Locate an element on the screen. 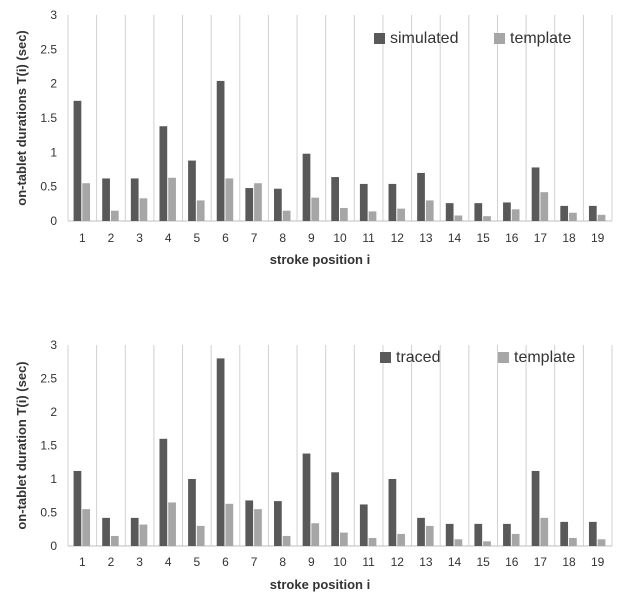 The image size is (633, 600). y-axis-label: on-tablet duration T(i) (sec) is located at coordinates (21, 445).